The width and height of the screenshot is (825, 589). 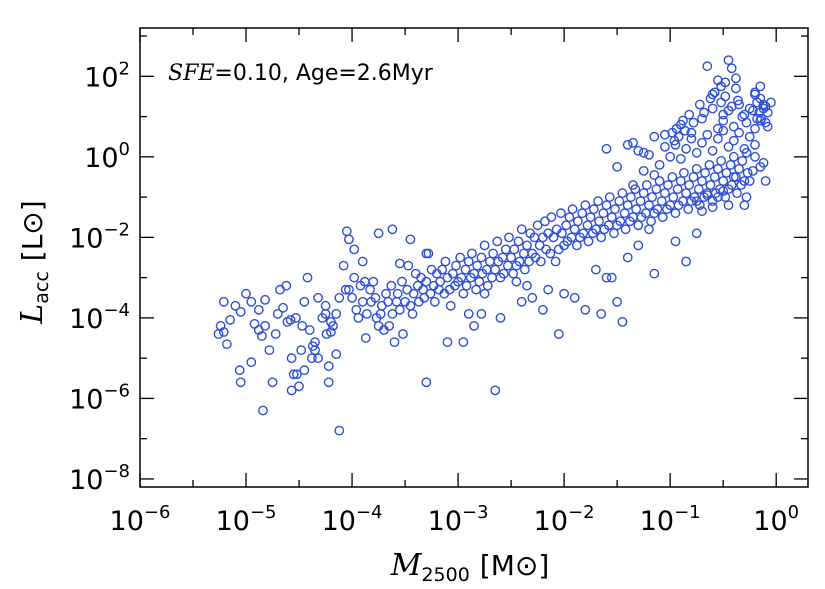 What do you see at coordinates (116, 390) in the screenshot?
I see `y-tick-label-exponent: −6` at bounding box center [116, 390].